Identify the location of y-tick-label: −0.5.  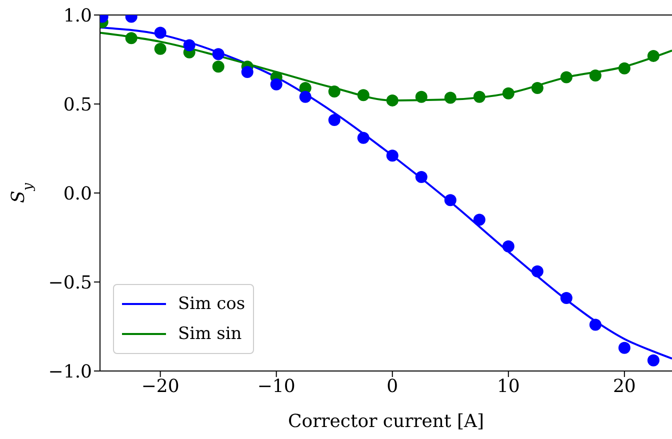
(70, 283).